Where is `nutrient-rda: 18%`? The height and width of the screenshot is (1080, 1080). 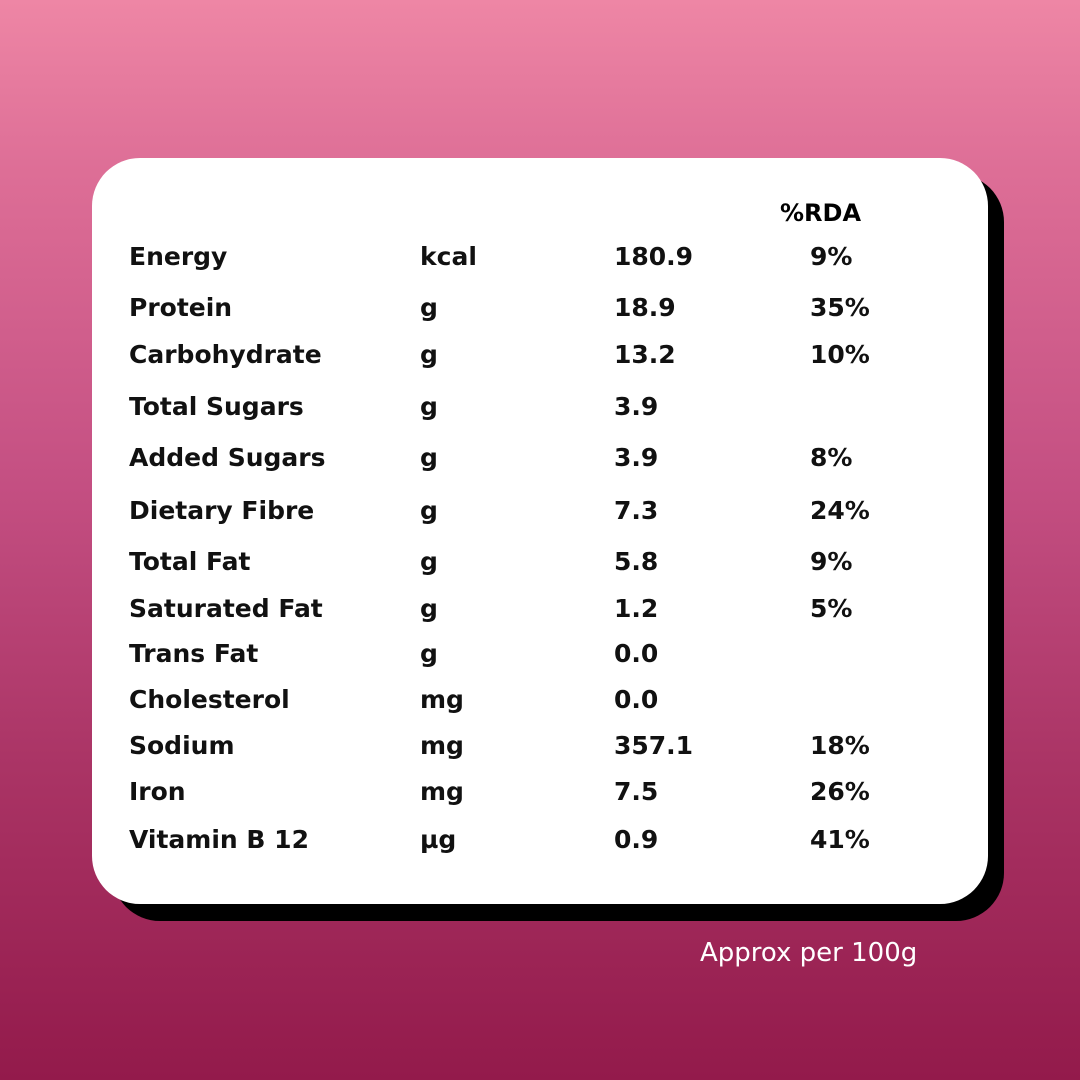 nutrient-rda: 18% is located at coordinates (840, 745).